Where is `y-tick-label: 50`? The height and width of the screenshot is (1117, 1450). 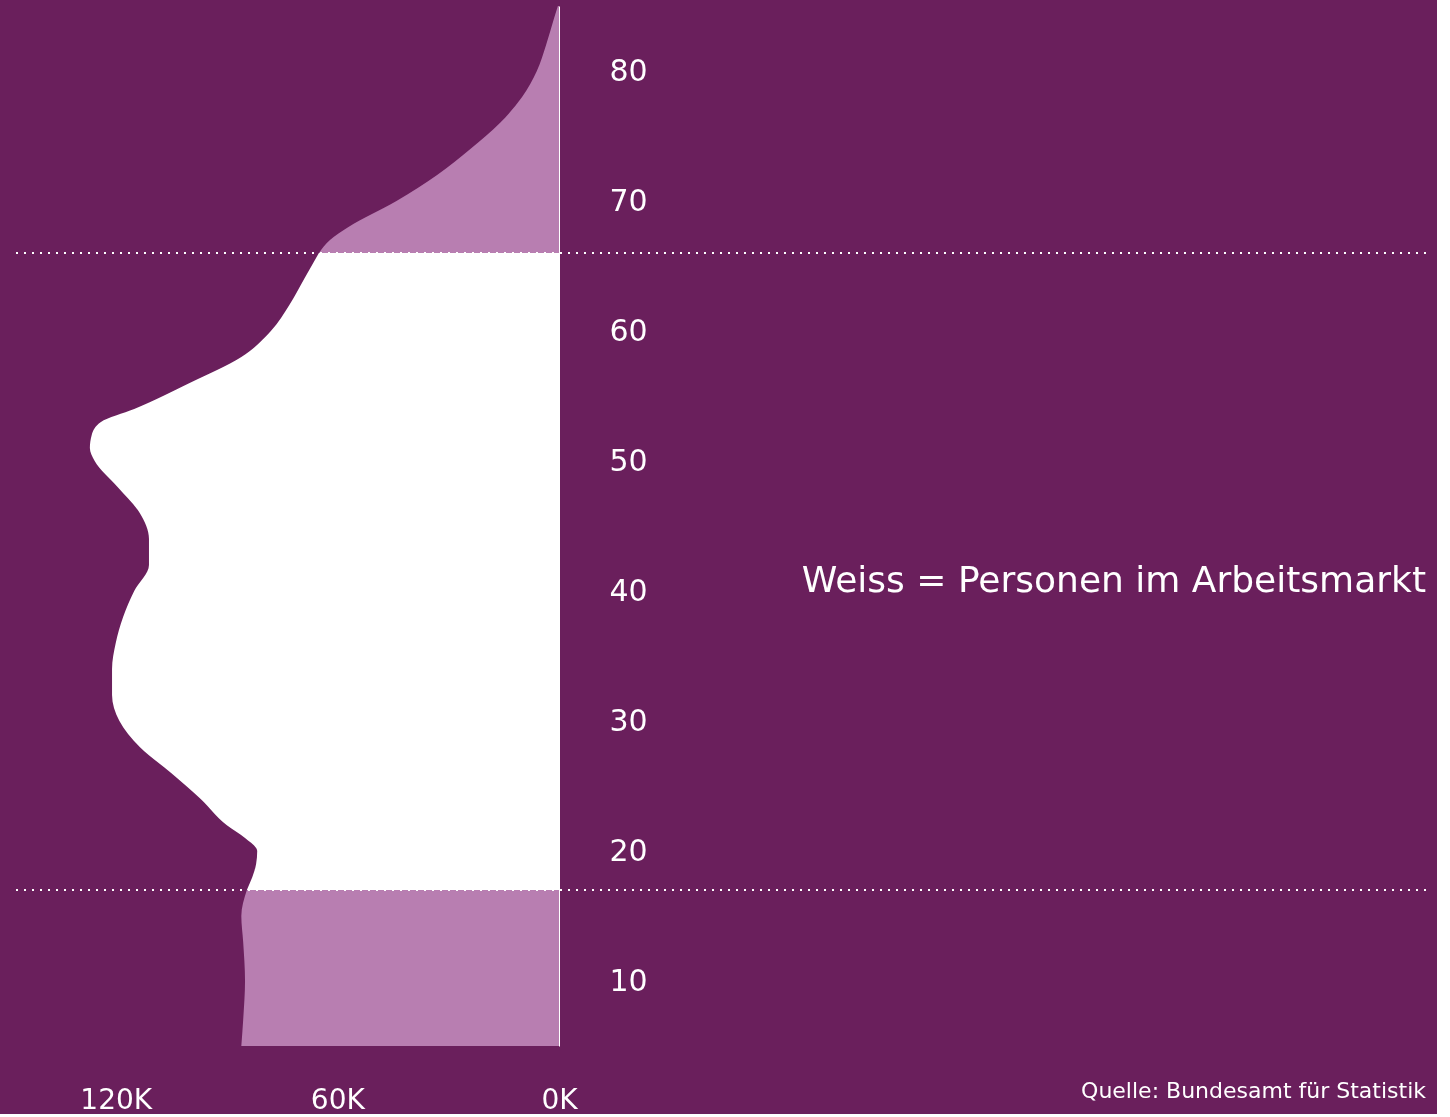
y-tick-label: 50 is located at coordinates (628, 460).